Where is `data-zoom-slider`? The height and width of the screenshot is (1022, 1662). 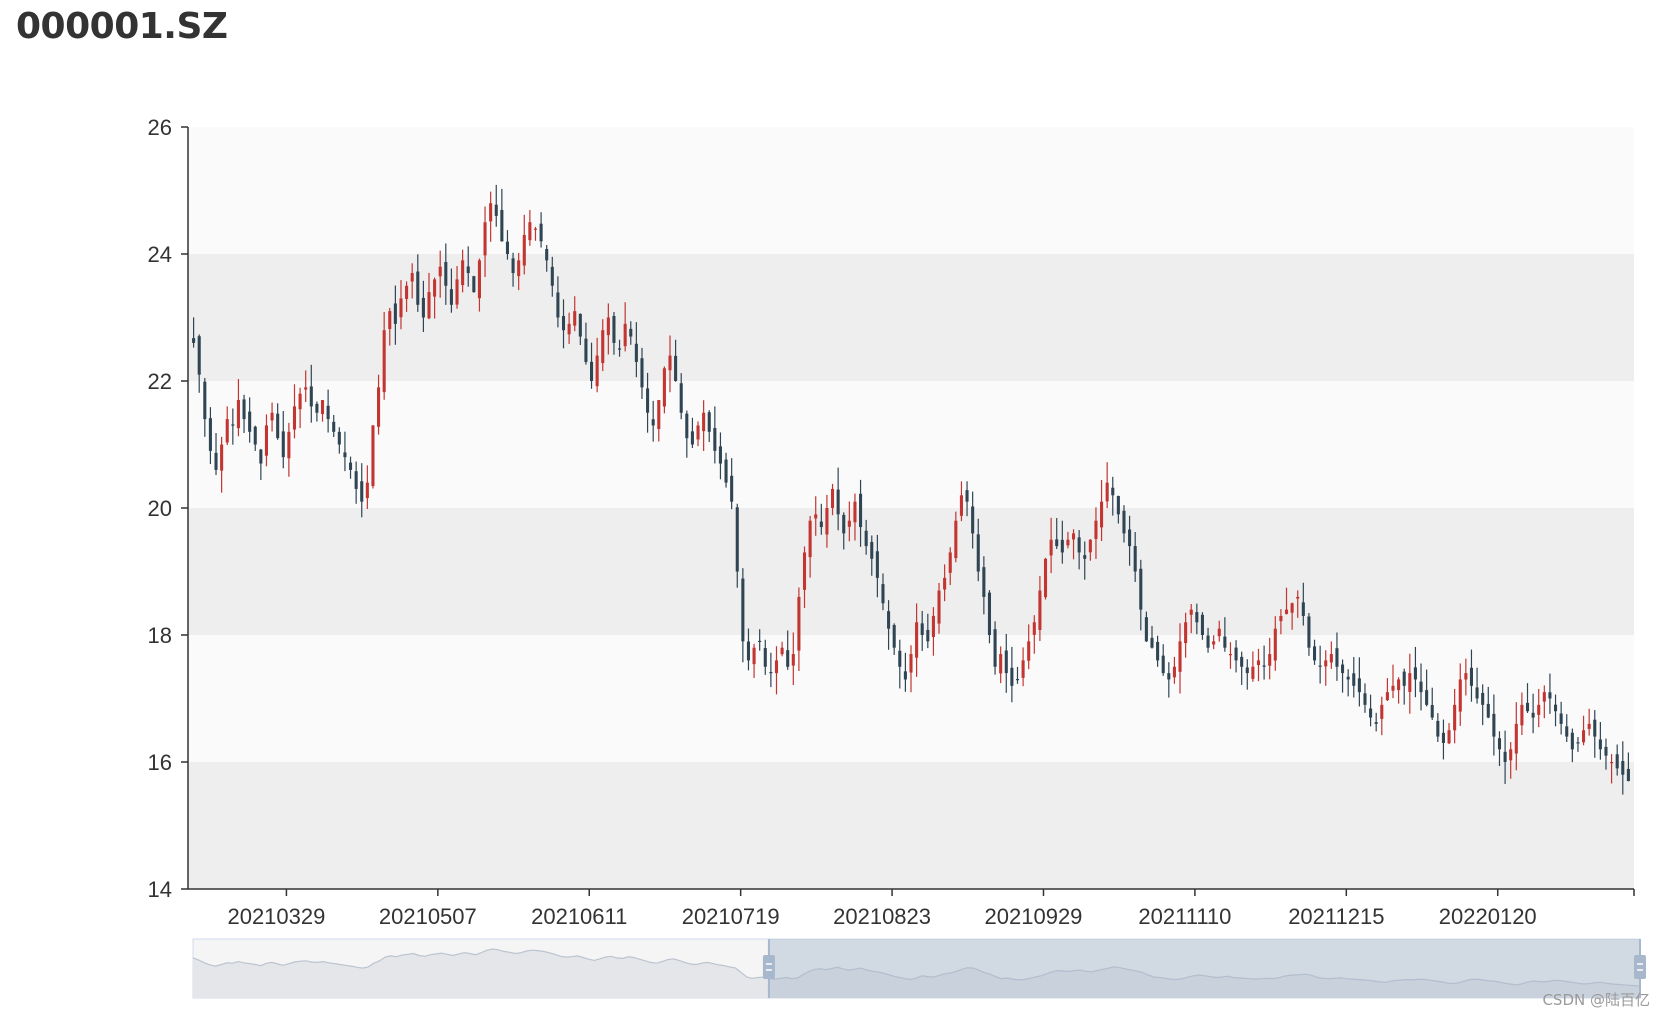
data-zoom-slider is located at coordinates (919, 968).